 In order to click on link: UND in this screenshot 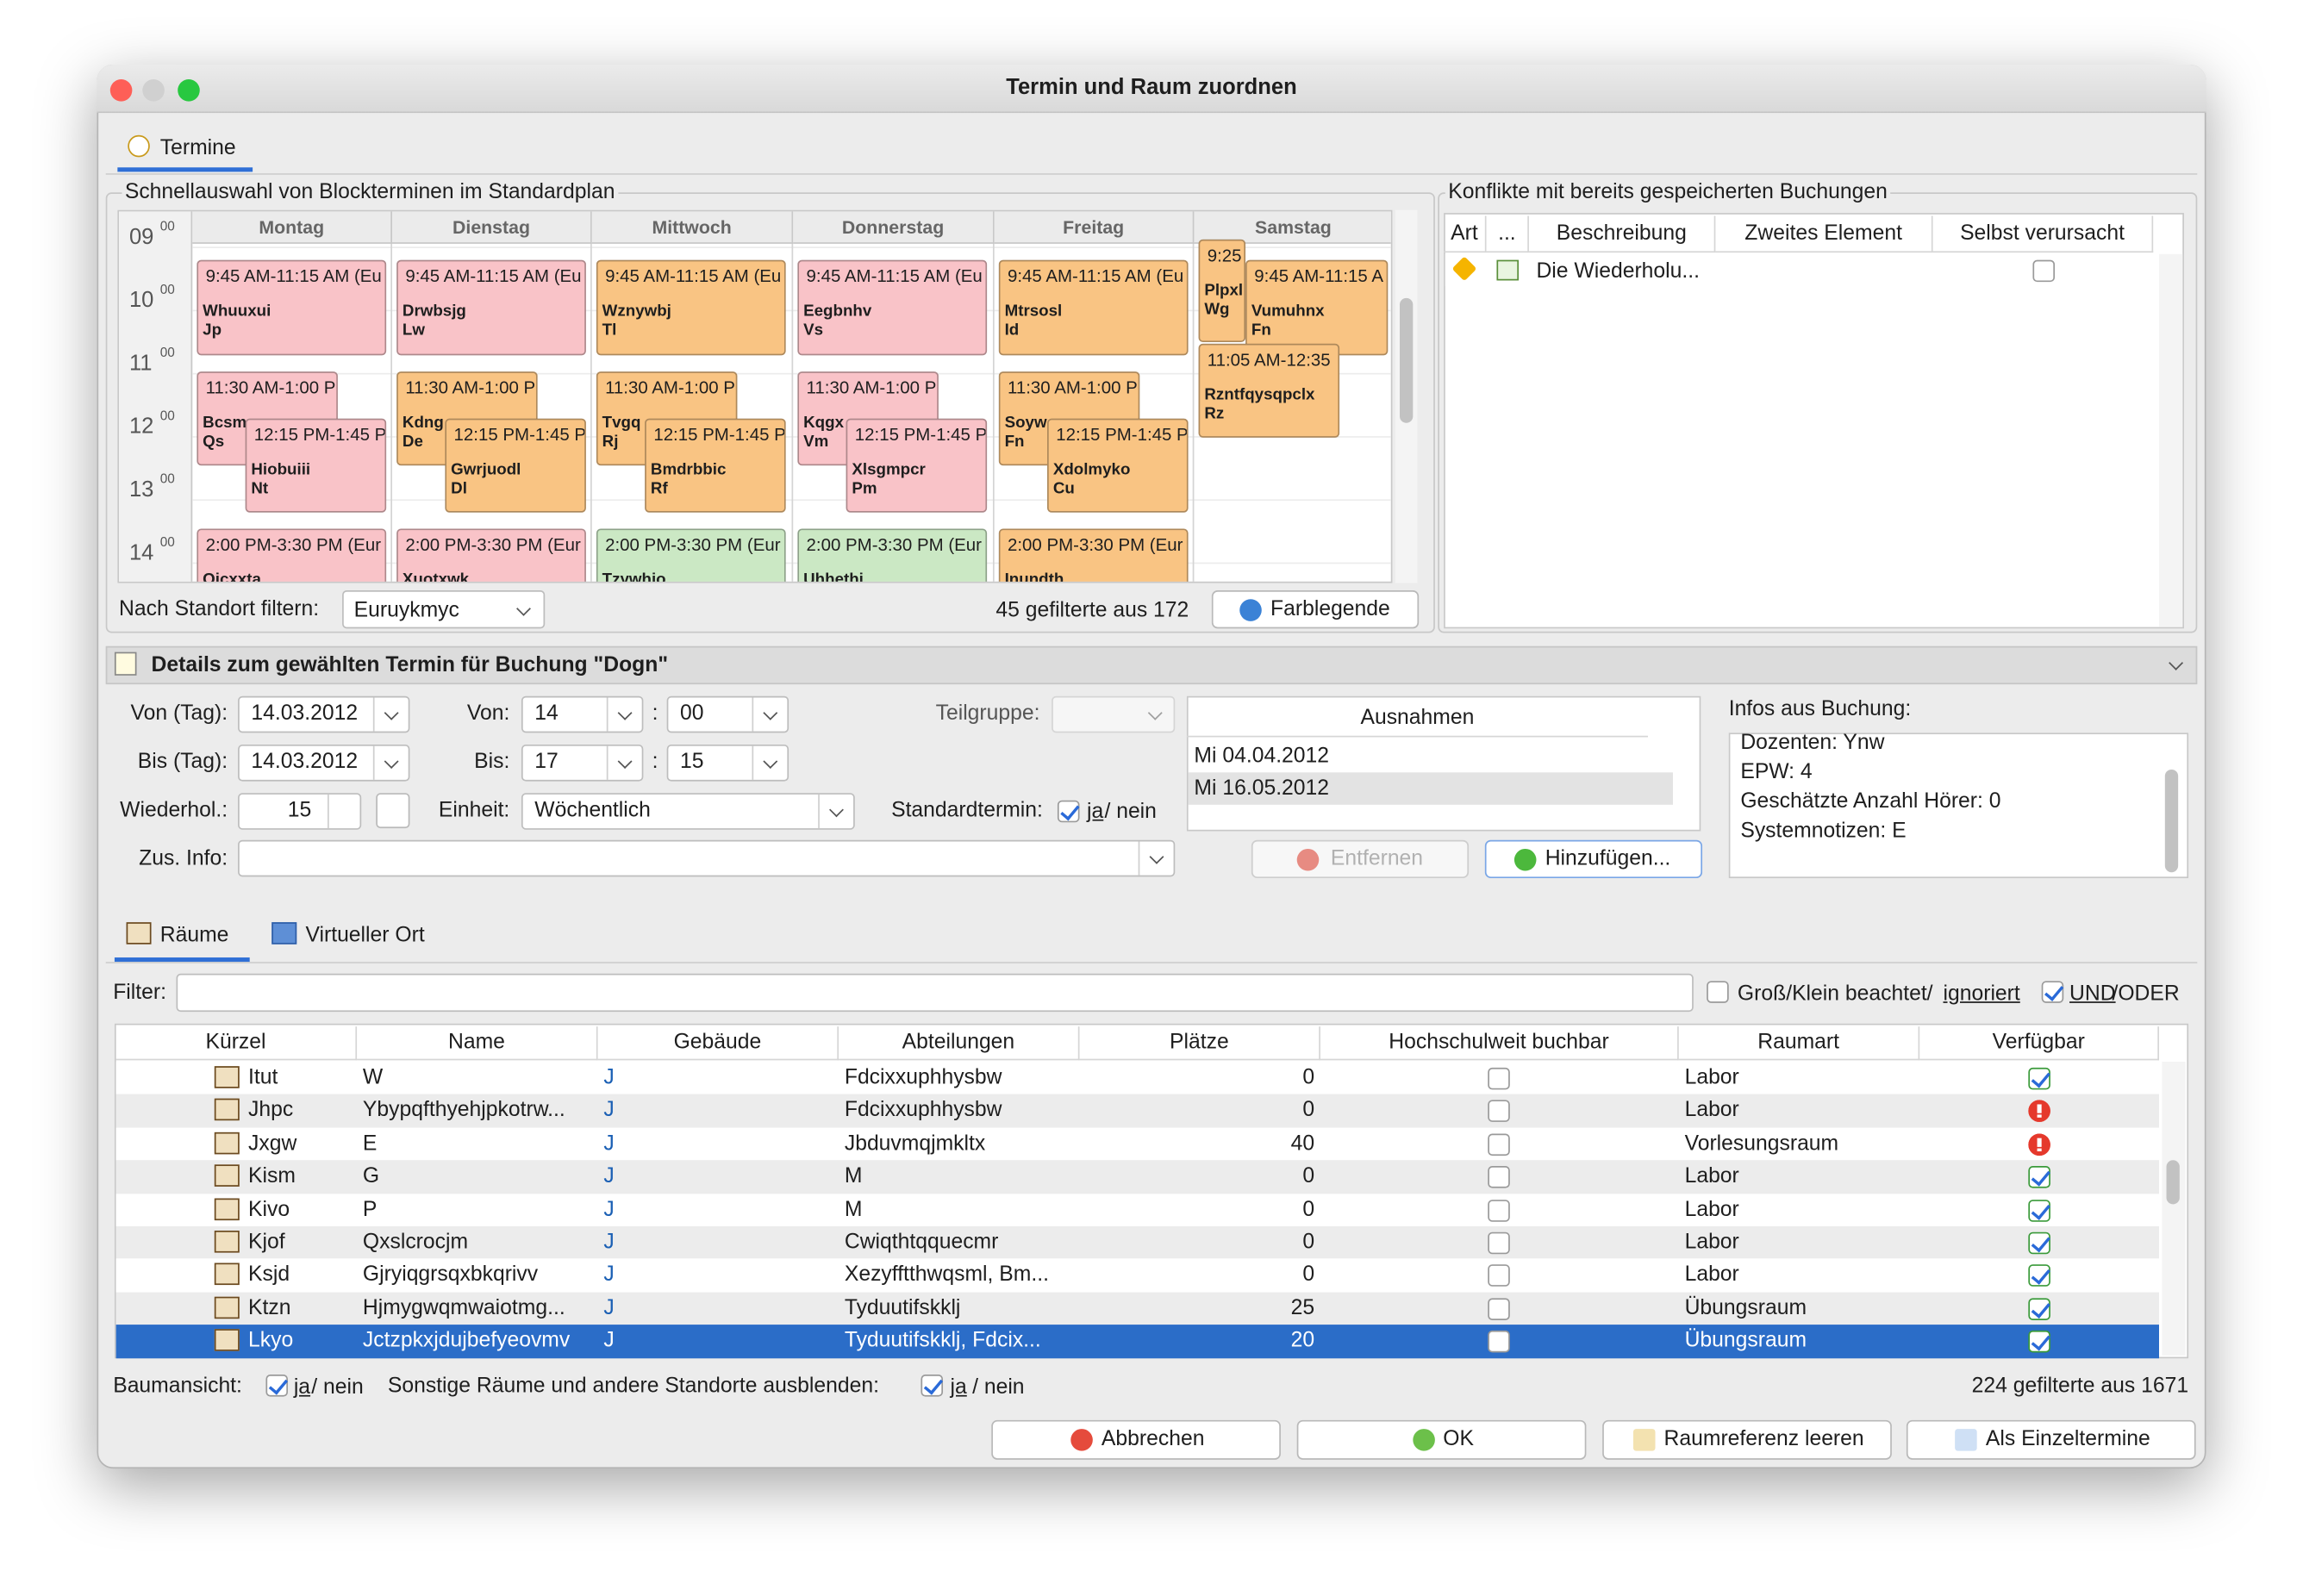, I will do `click(2093, 994)`.